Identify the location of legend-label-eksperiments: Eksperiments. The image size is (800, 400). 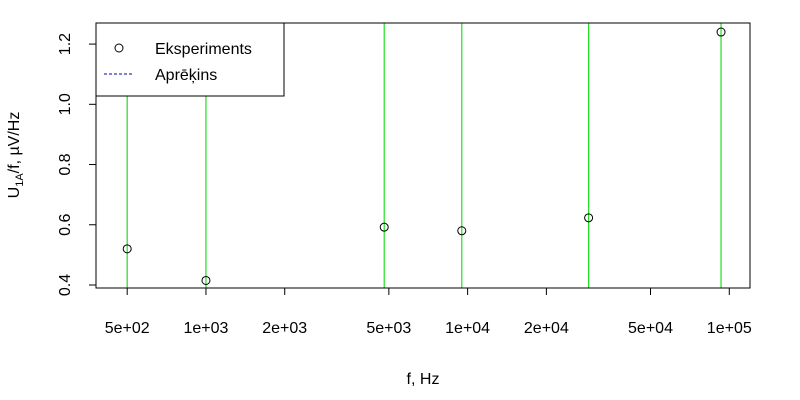
(203, 49).